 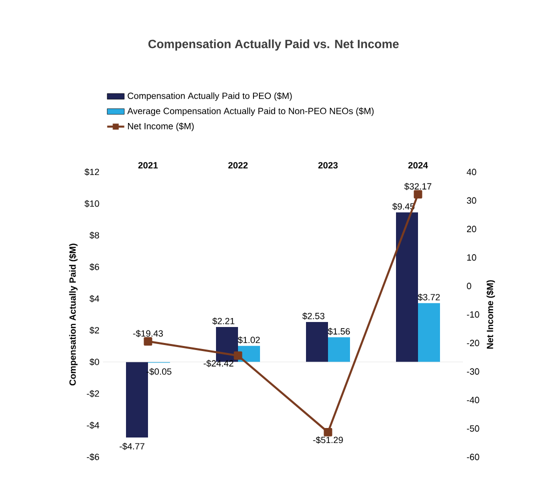 What do you see at coordinates (210, 96) in the screenshot?
I see `legend-label: Compensation Actually Paid to PEO ($M)` at bounding box center [210, 96].